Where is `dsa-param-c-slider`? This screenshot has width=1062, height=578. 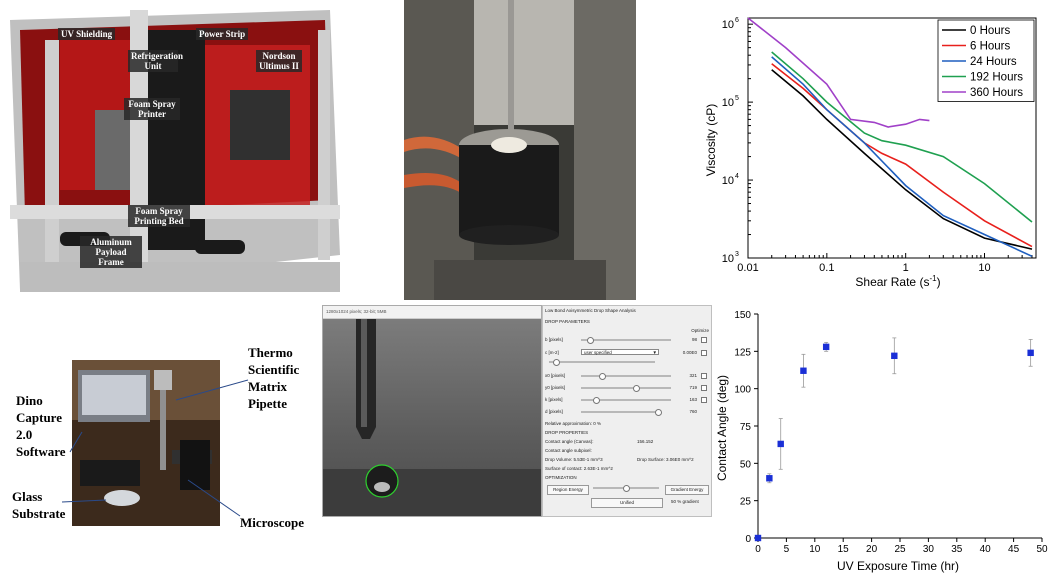 dsa-param-c-slider is located at coordinates (602, 362).